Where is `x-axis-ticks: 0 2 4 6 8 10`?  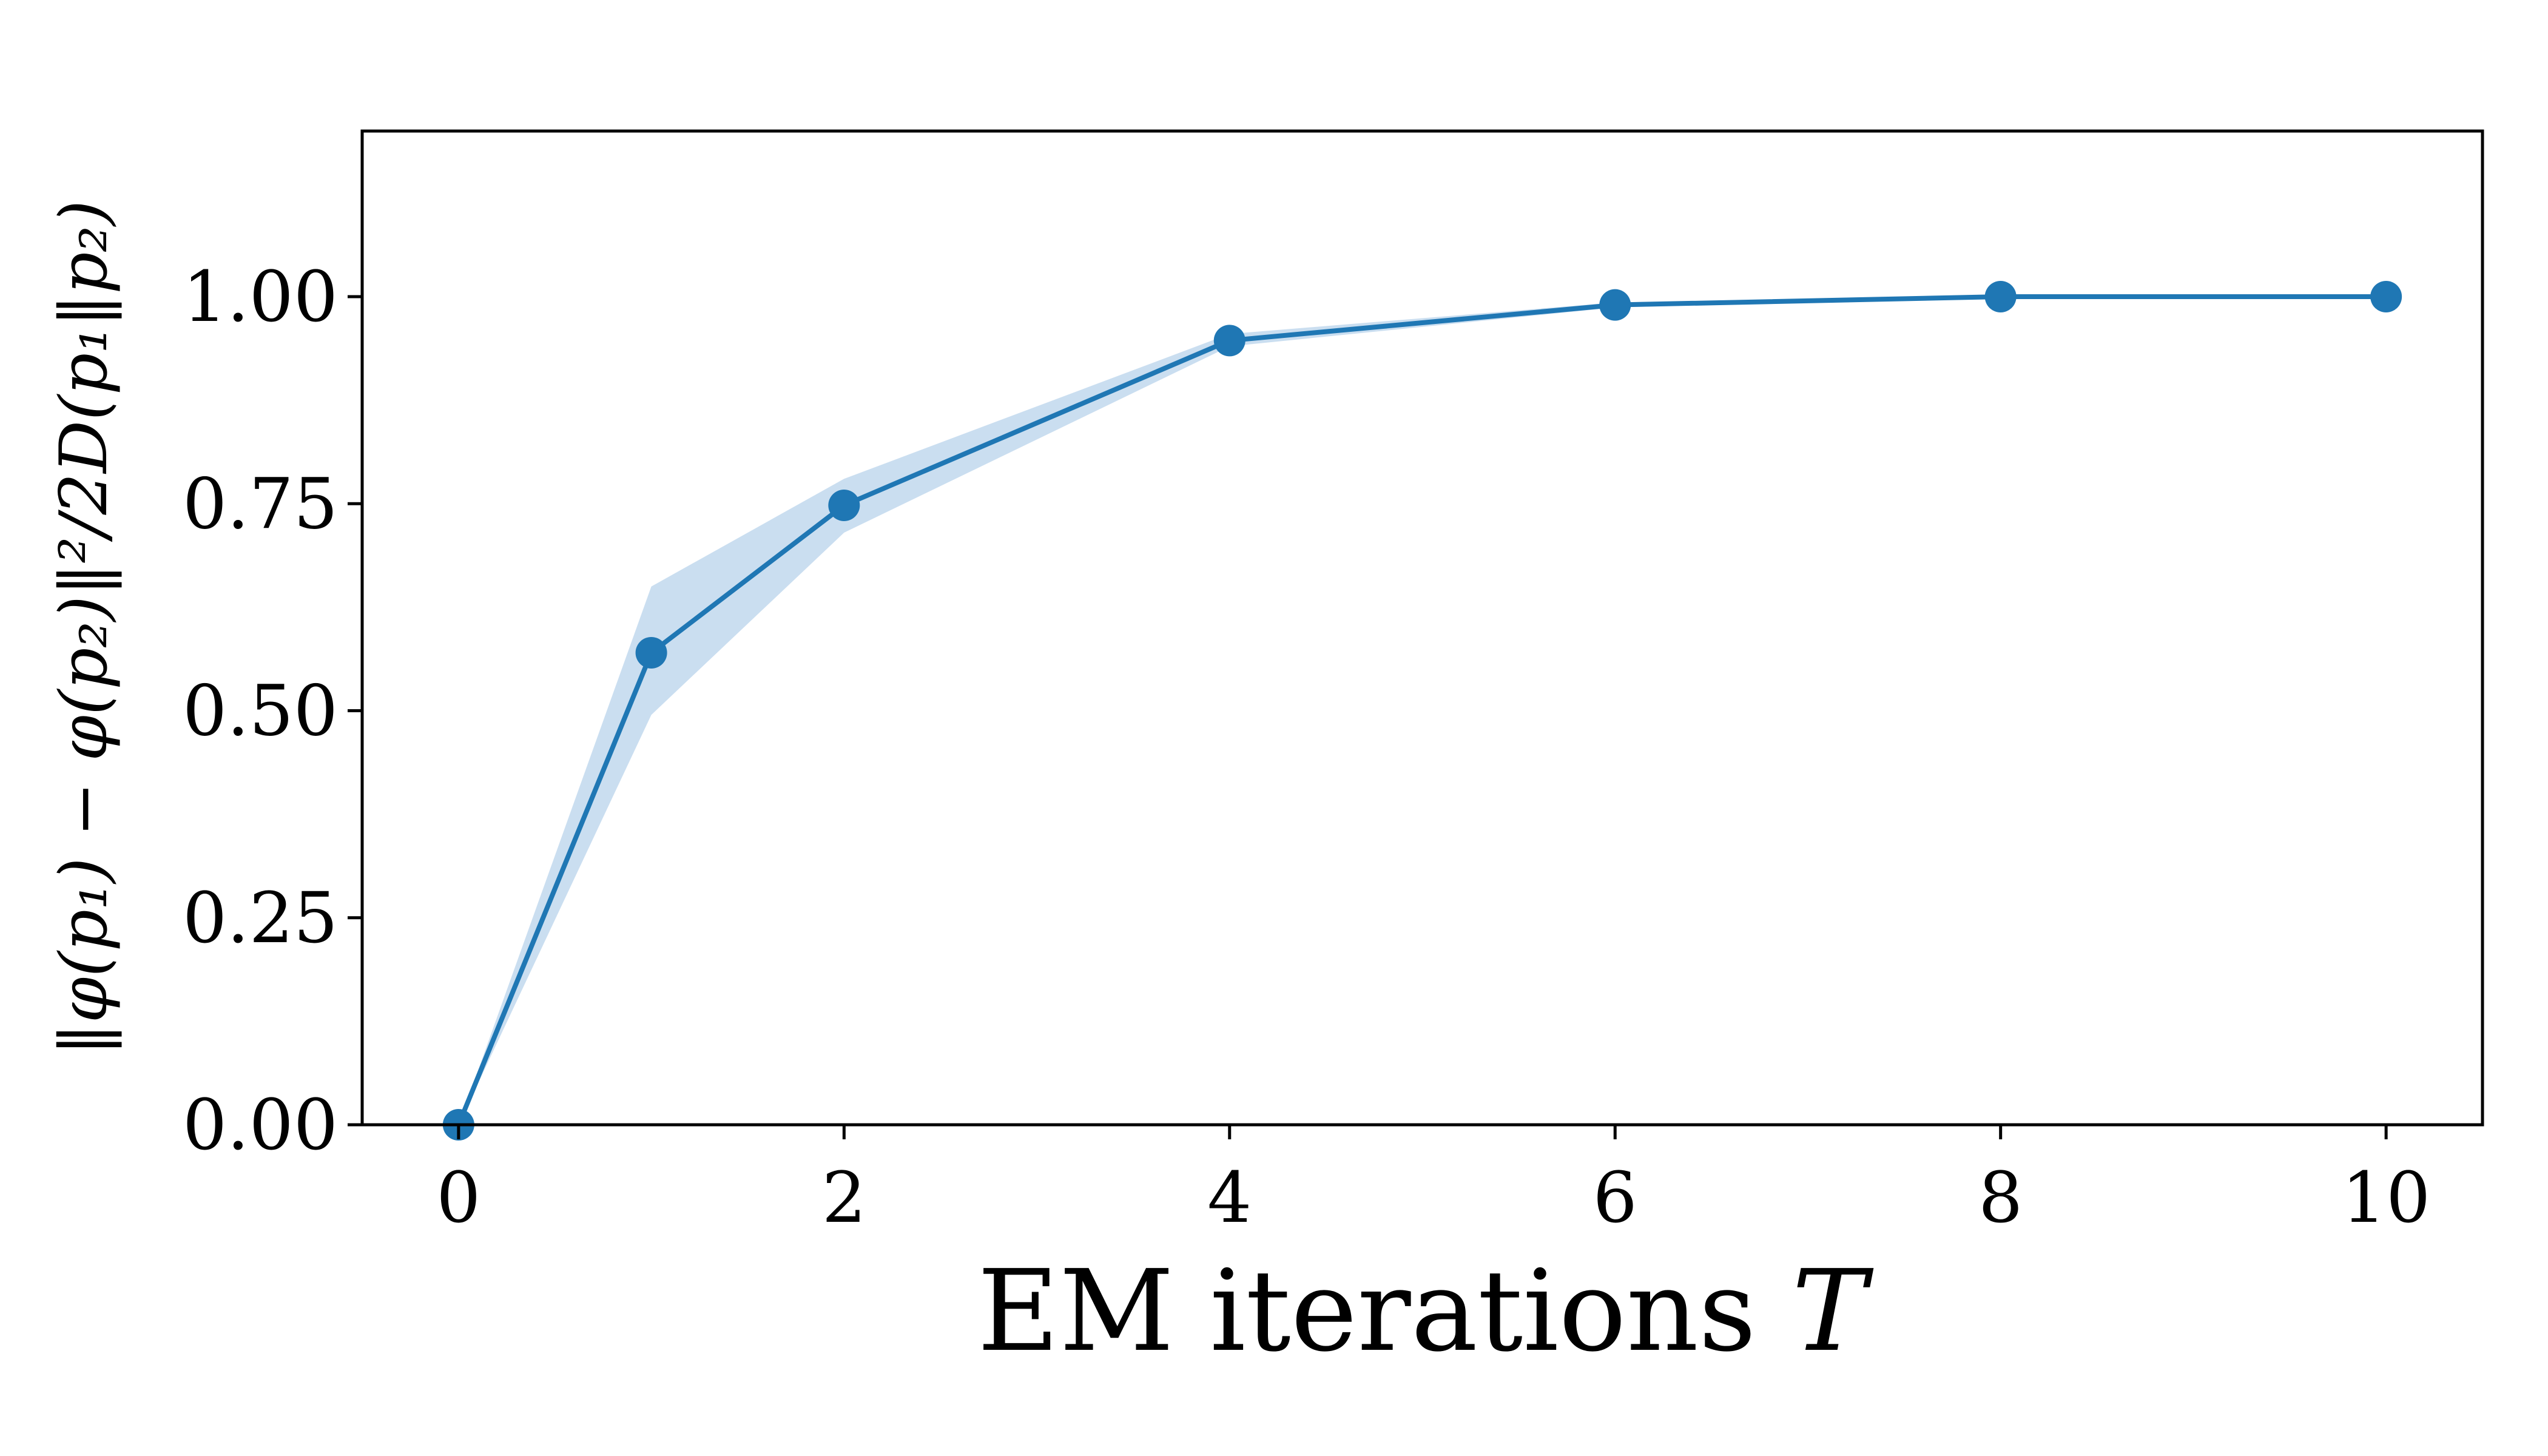 x-axis-ticks: 0 2 4 6 8 10 is located at coordinates (1433, 1182).